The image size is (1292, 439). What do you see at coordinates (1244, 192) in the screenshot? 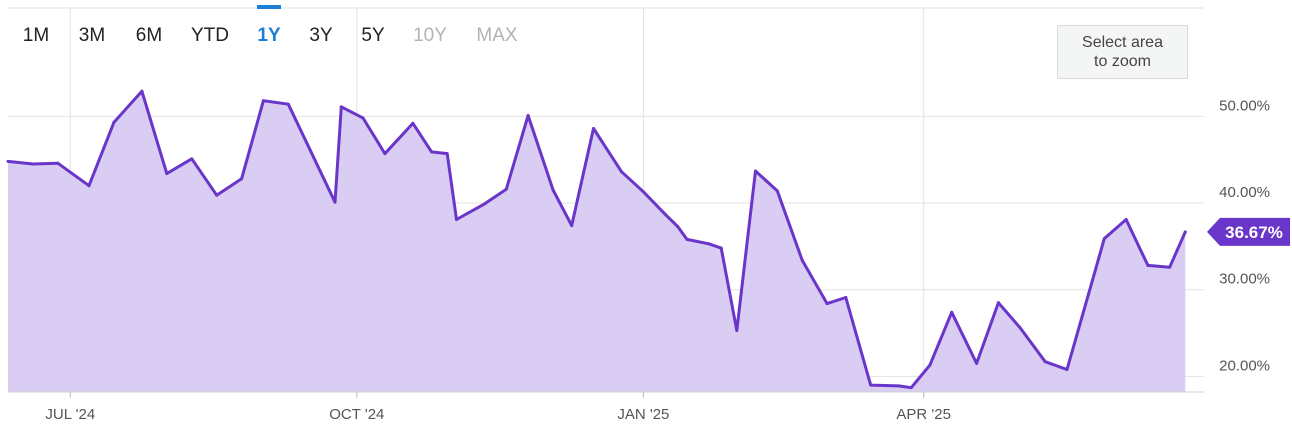
I see `y-tick-label: 40.00%` at bounding box center [1244, 192].